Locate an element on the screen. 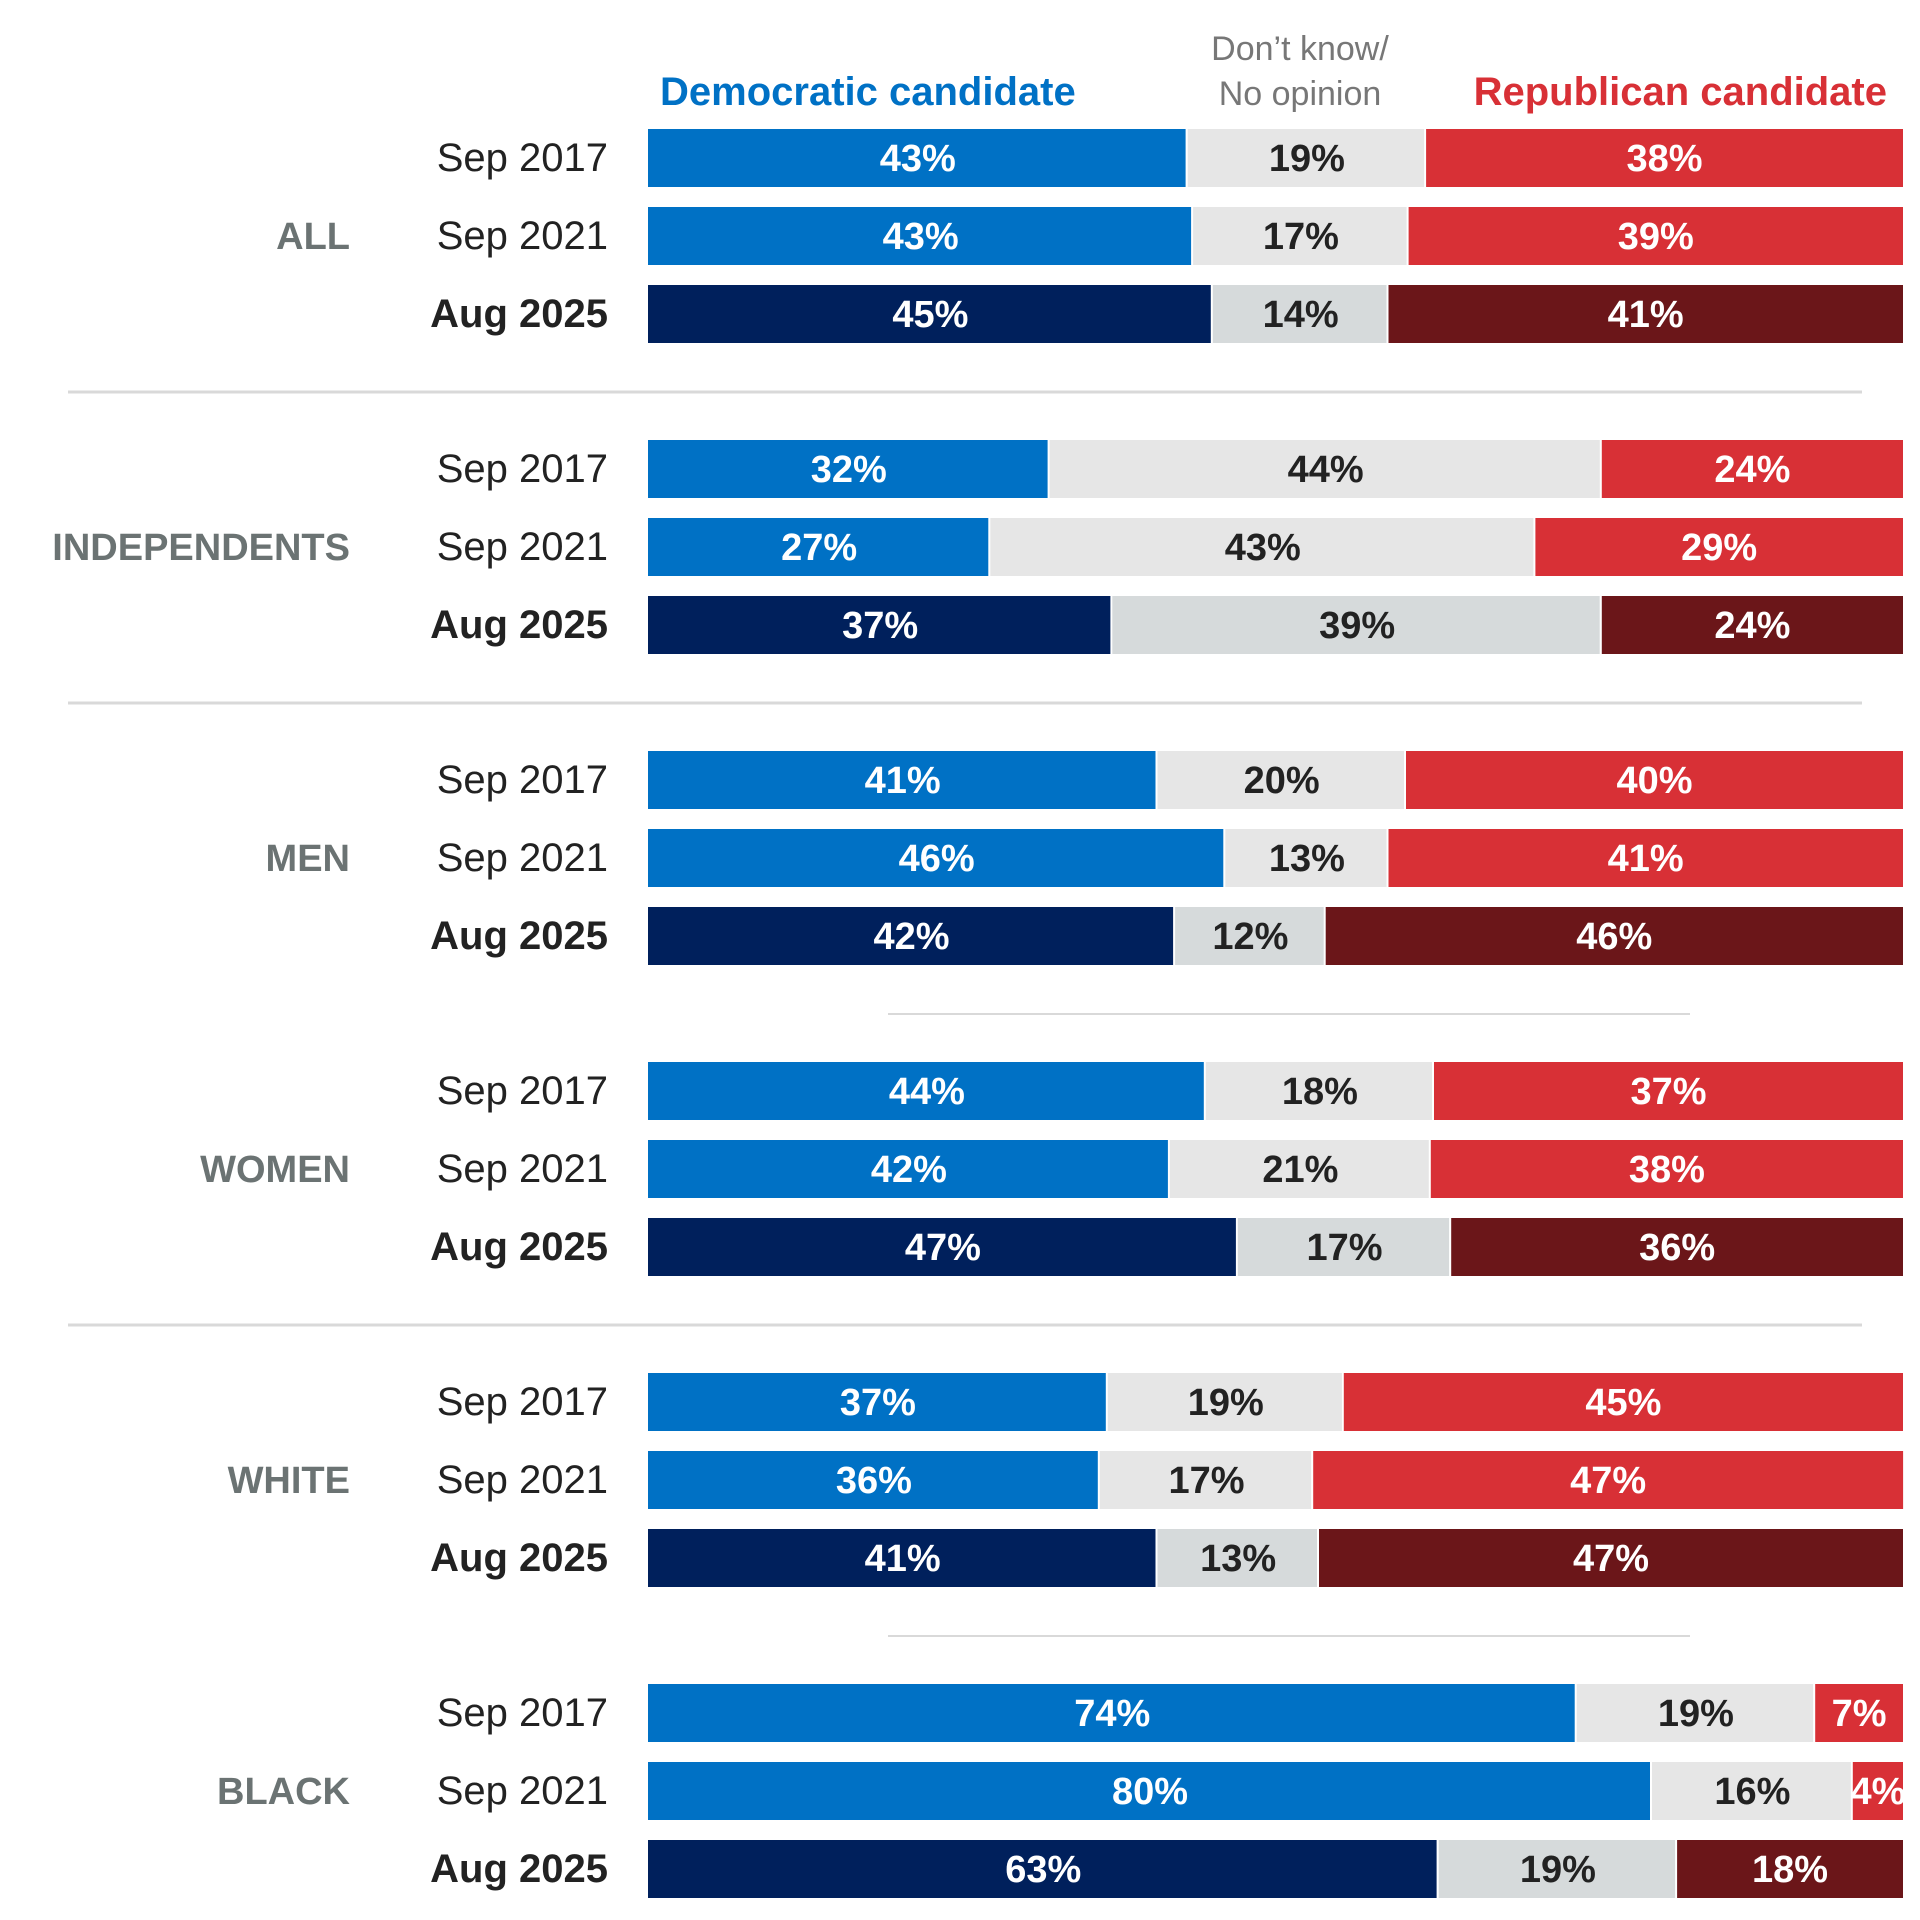 This screenshot has width=1920, height=1920. legend-republican: Republican candidate is located at coordinates (1680, 92).